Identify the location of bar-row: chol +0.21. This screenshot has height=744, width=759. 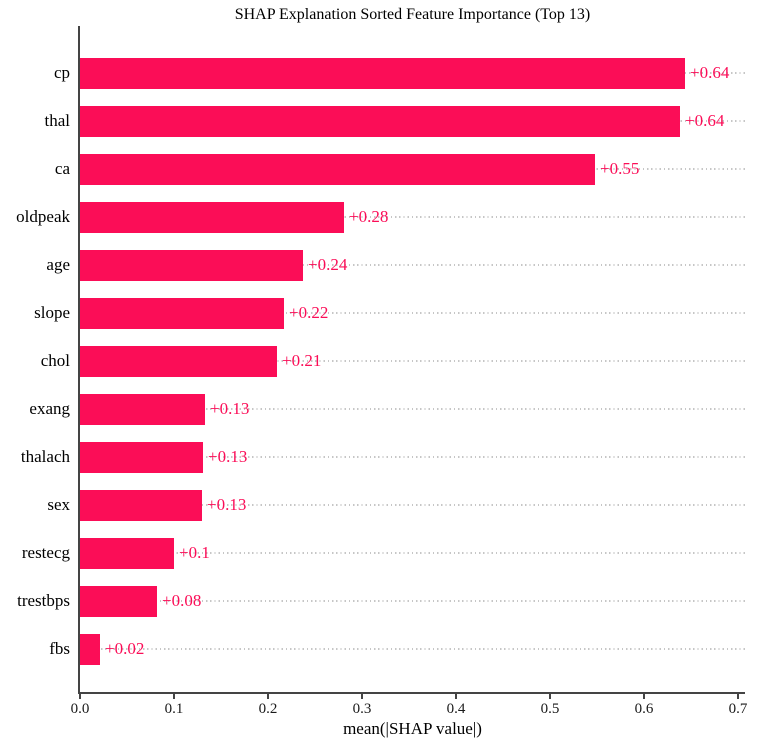
(372, 361).